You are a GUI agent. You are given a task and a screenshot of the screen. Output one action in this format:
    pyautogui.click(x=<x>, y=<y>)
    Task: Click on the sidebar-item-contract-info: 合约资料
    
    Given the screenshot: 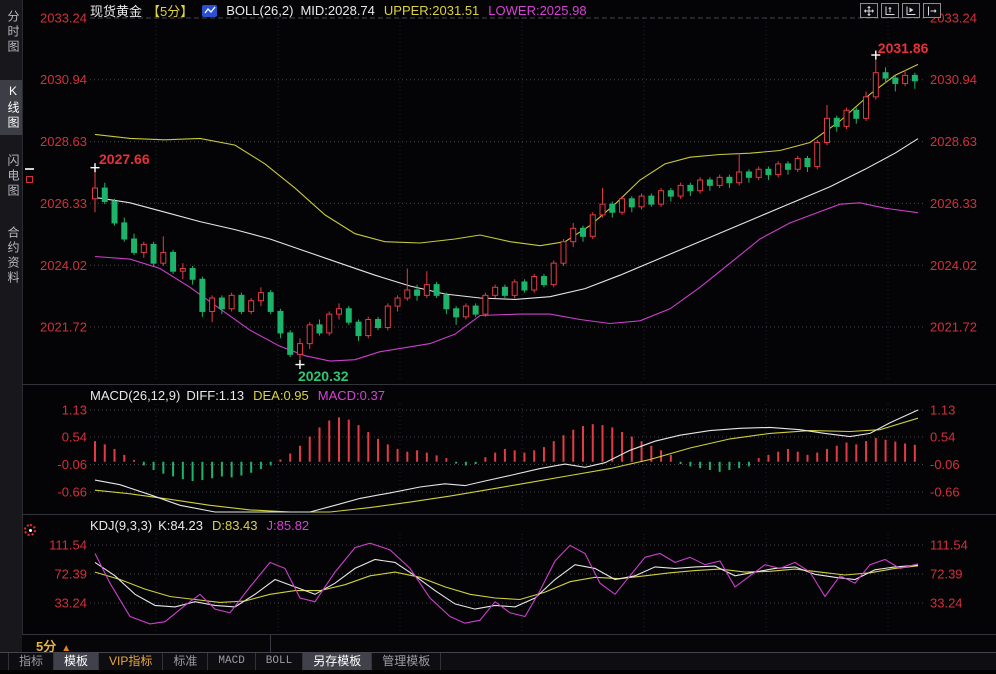 What is the action you would take?
    pyautogui.click(x=13, y=256)
    